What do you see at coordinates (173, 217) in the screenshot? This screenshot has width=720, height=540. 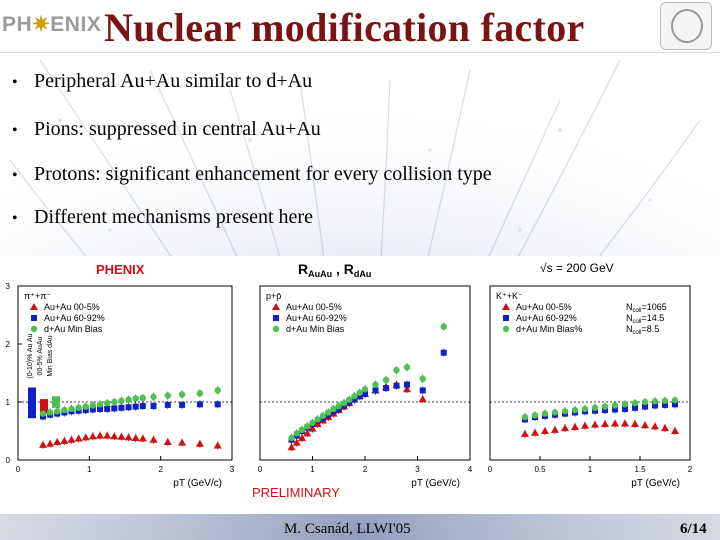 I see `bullet-text: Different mechanisms present here` at bounding box center [173, 217].